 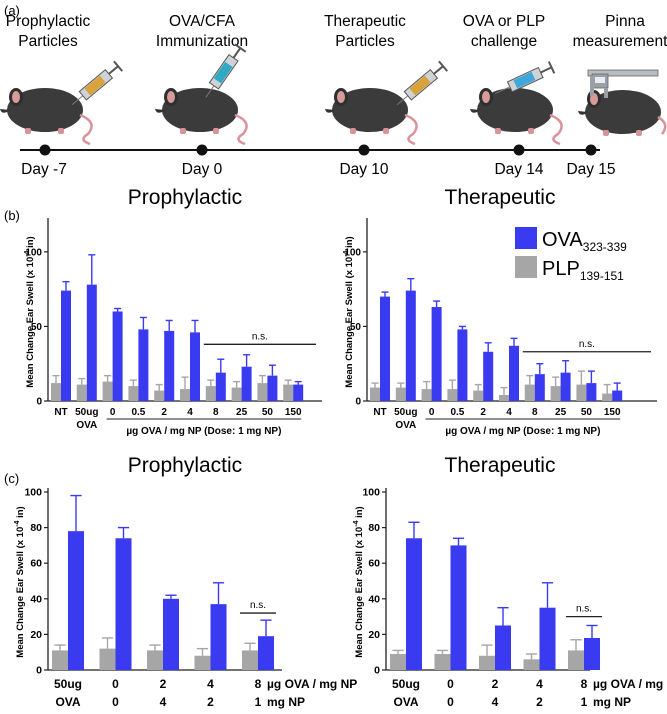 What do you see at coordinates (365, 21) in the screenshot?
I see `step-title-line1: Therapeutic` at bounding box center [365, 21].